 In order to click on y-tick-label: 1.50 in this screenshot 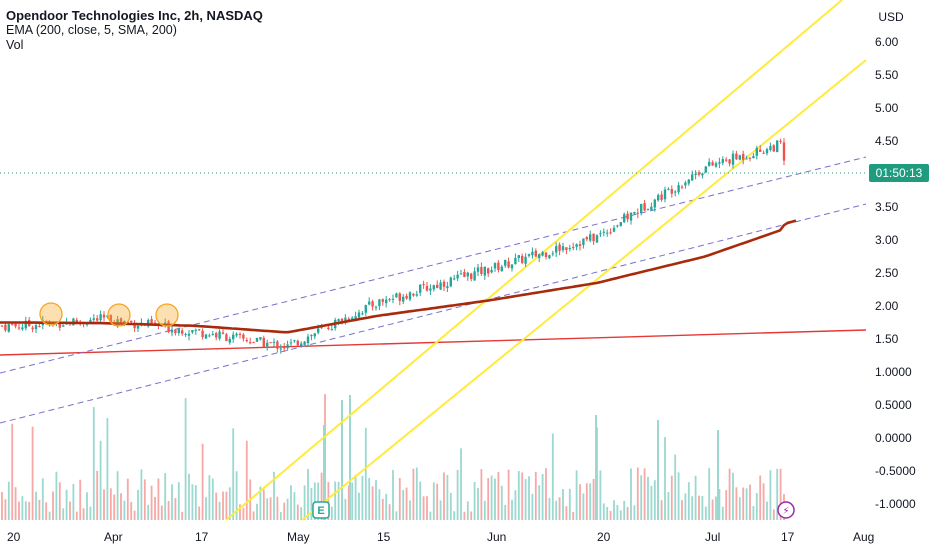, I will do `click(887, 339)`.